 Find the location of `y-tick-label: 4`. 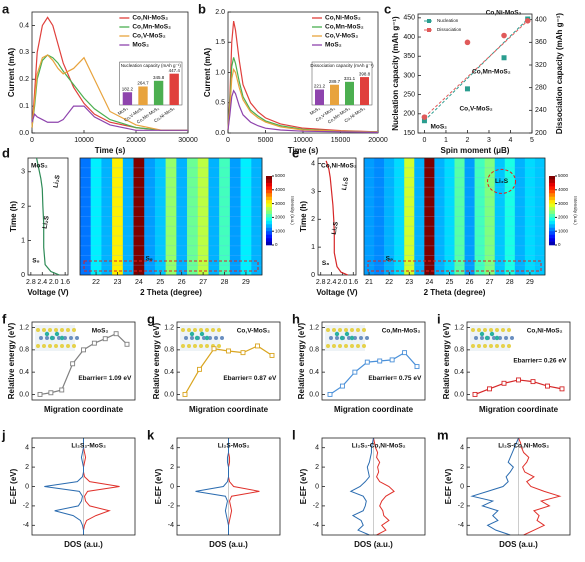

y-tick-label: 4 is located at coordinates (313, 163).